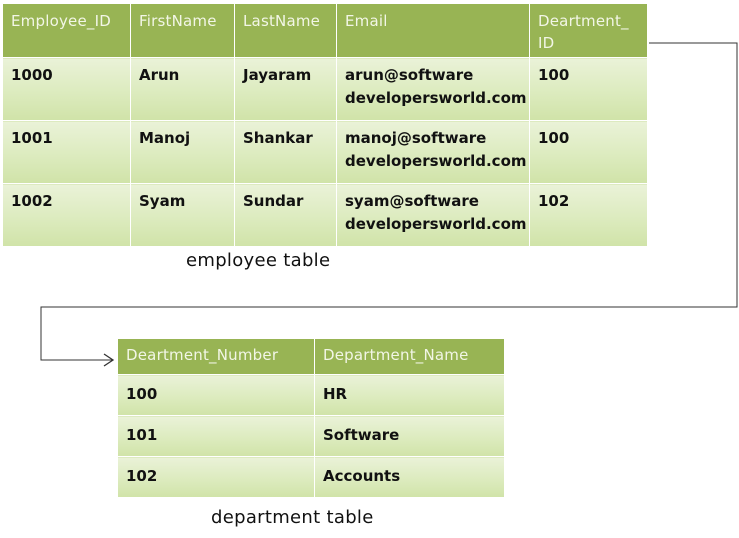  What do you see at coordinates (416, 138) in the screenshot?
I see `email-line-1: manoj@software` at bounding box center [416, 138].